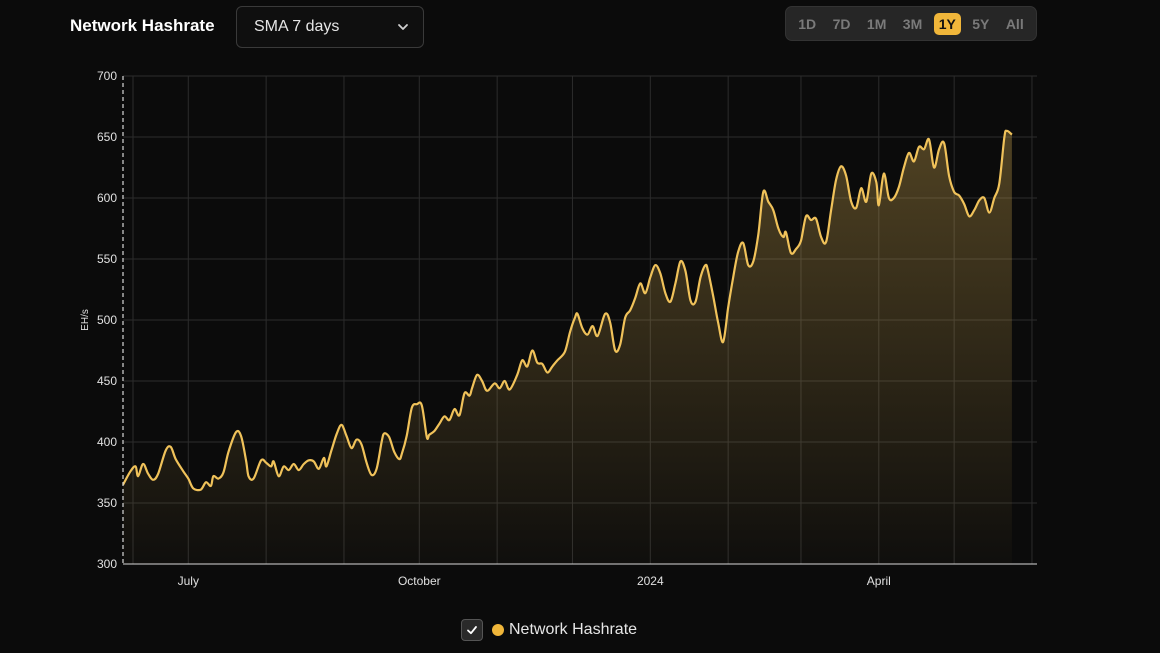 This screenshot has width=1160, height=653. I want to click on sma-period-select: SMA 7 days, so click(330, 27).